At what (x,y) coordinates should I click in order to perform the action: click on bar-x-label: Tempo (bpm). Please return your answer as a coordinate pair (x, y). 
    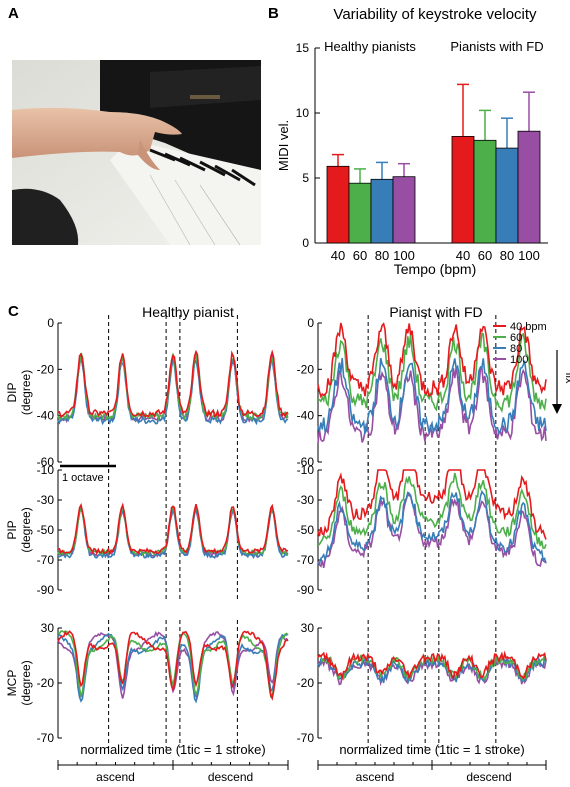
    Looking at the image, I should click on (435, 269).